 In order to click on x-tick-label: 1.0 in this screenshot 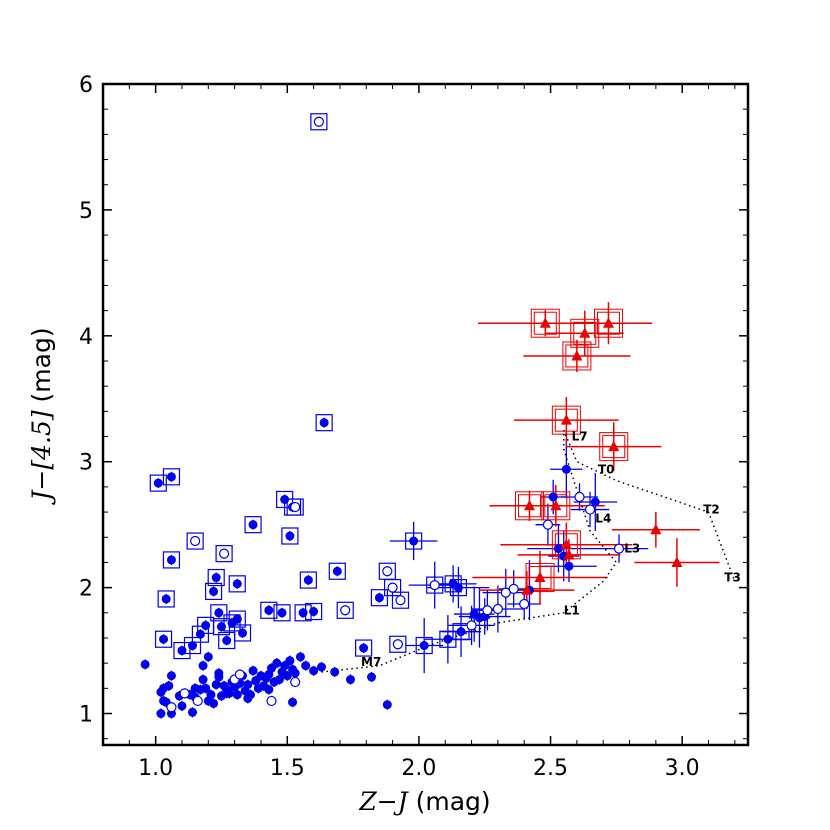, I will do `click(155, 768)`.